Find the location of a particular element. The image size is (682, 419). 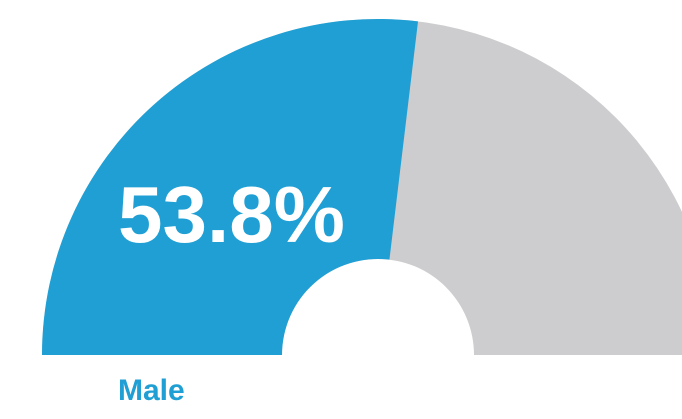

category-label: Male is located at coordinates (151, 390).